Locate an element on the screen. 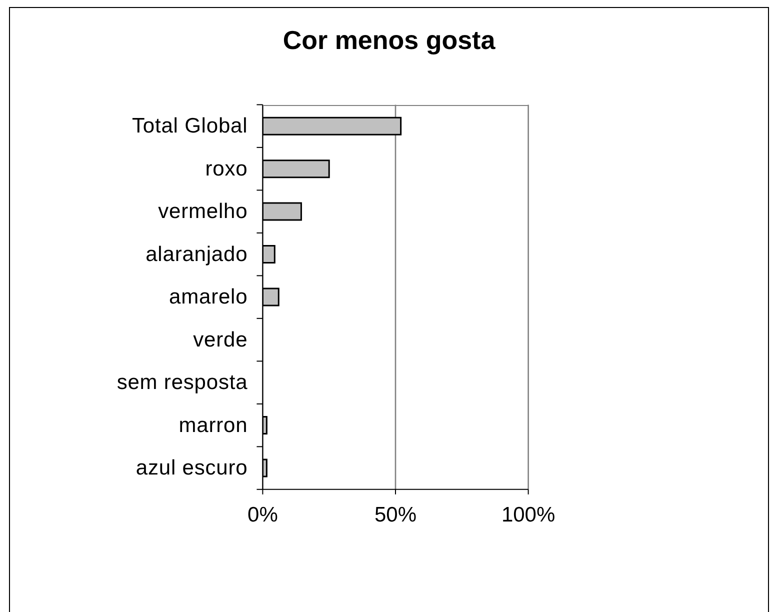 This screenshot has height=612, width=771. y-tick-label: amarelo is located at coordinates (208, 297).